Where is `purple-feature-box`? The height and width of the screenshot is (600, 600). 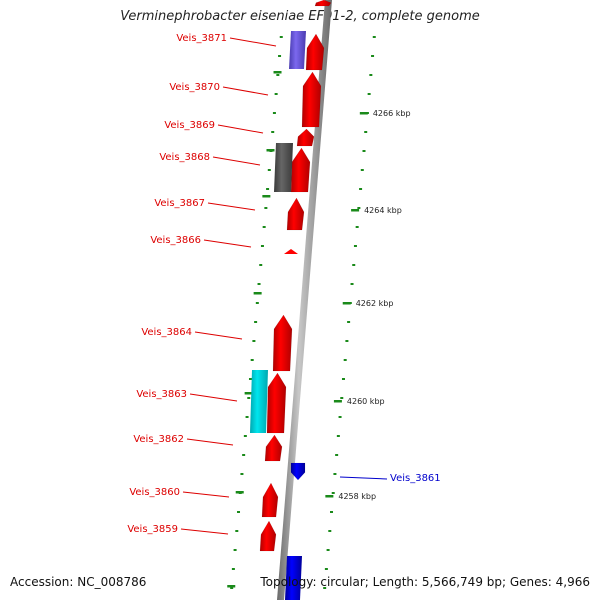 purple-feature-box is located at coordinates (297, 50).